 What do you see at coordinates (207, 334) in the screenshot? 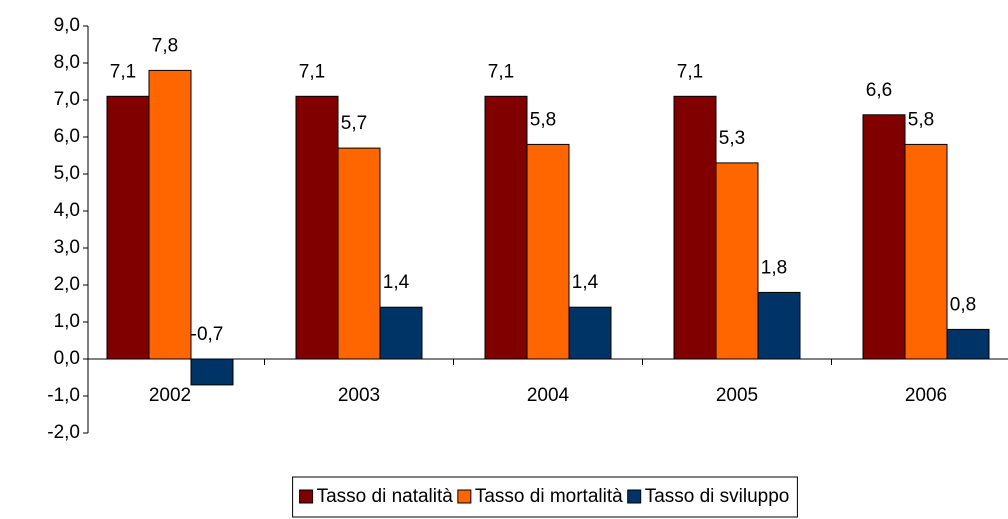
I see `data-label: -0,7` at bounding box center [207, 334].